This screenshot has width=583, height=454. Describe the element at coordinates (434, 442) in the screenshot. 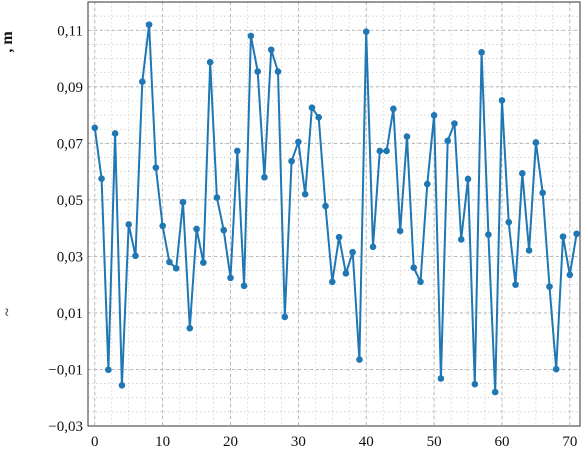

I see `x-tick-label: 50` at that location.